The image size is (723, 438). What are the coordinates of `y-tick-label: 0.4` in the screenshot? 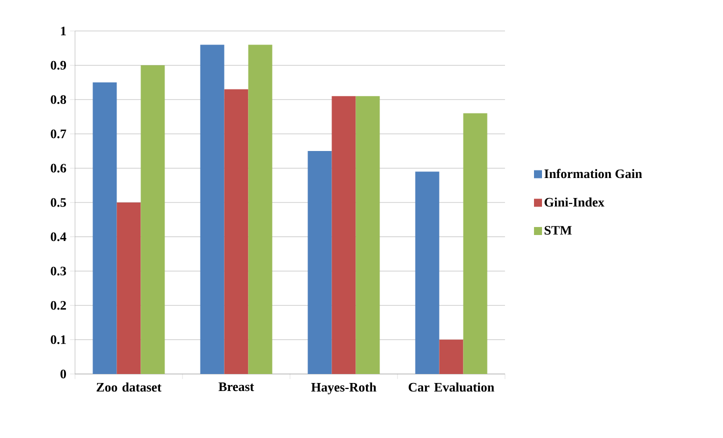 It's located at (58, 237).